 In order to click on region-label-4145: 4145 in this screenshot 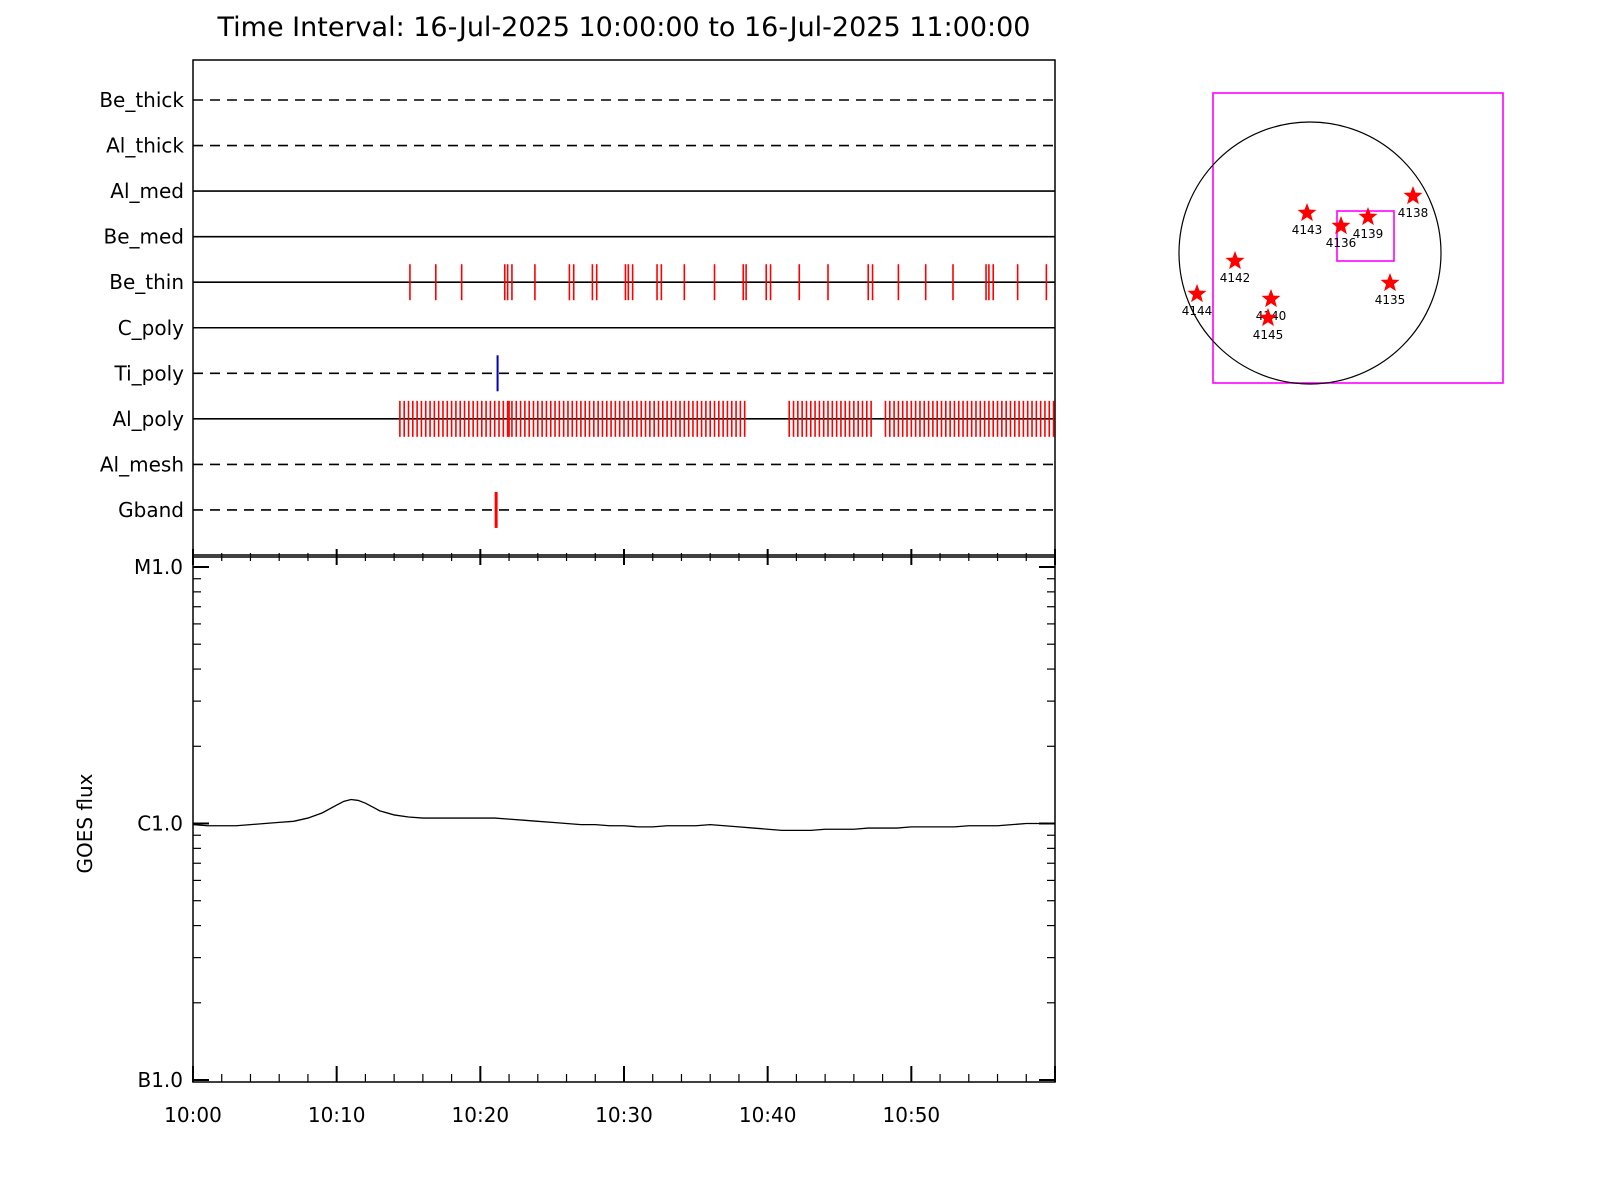, I will do `click(1268, 335)`.